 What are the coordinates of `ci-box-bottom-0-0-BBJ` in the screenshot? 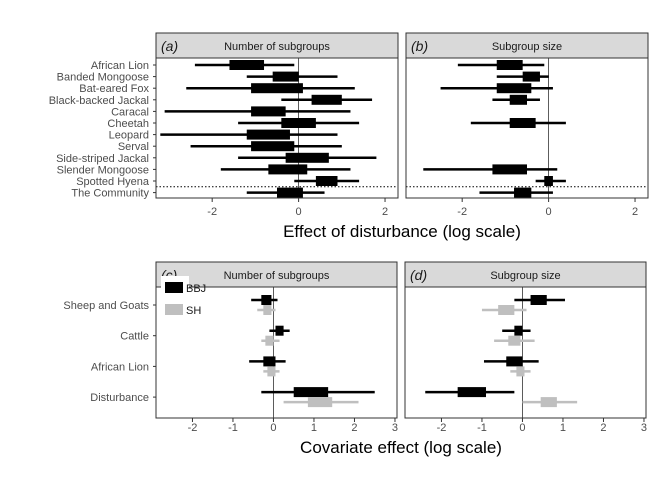 It's located at (266, 300).